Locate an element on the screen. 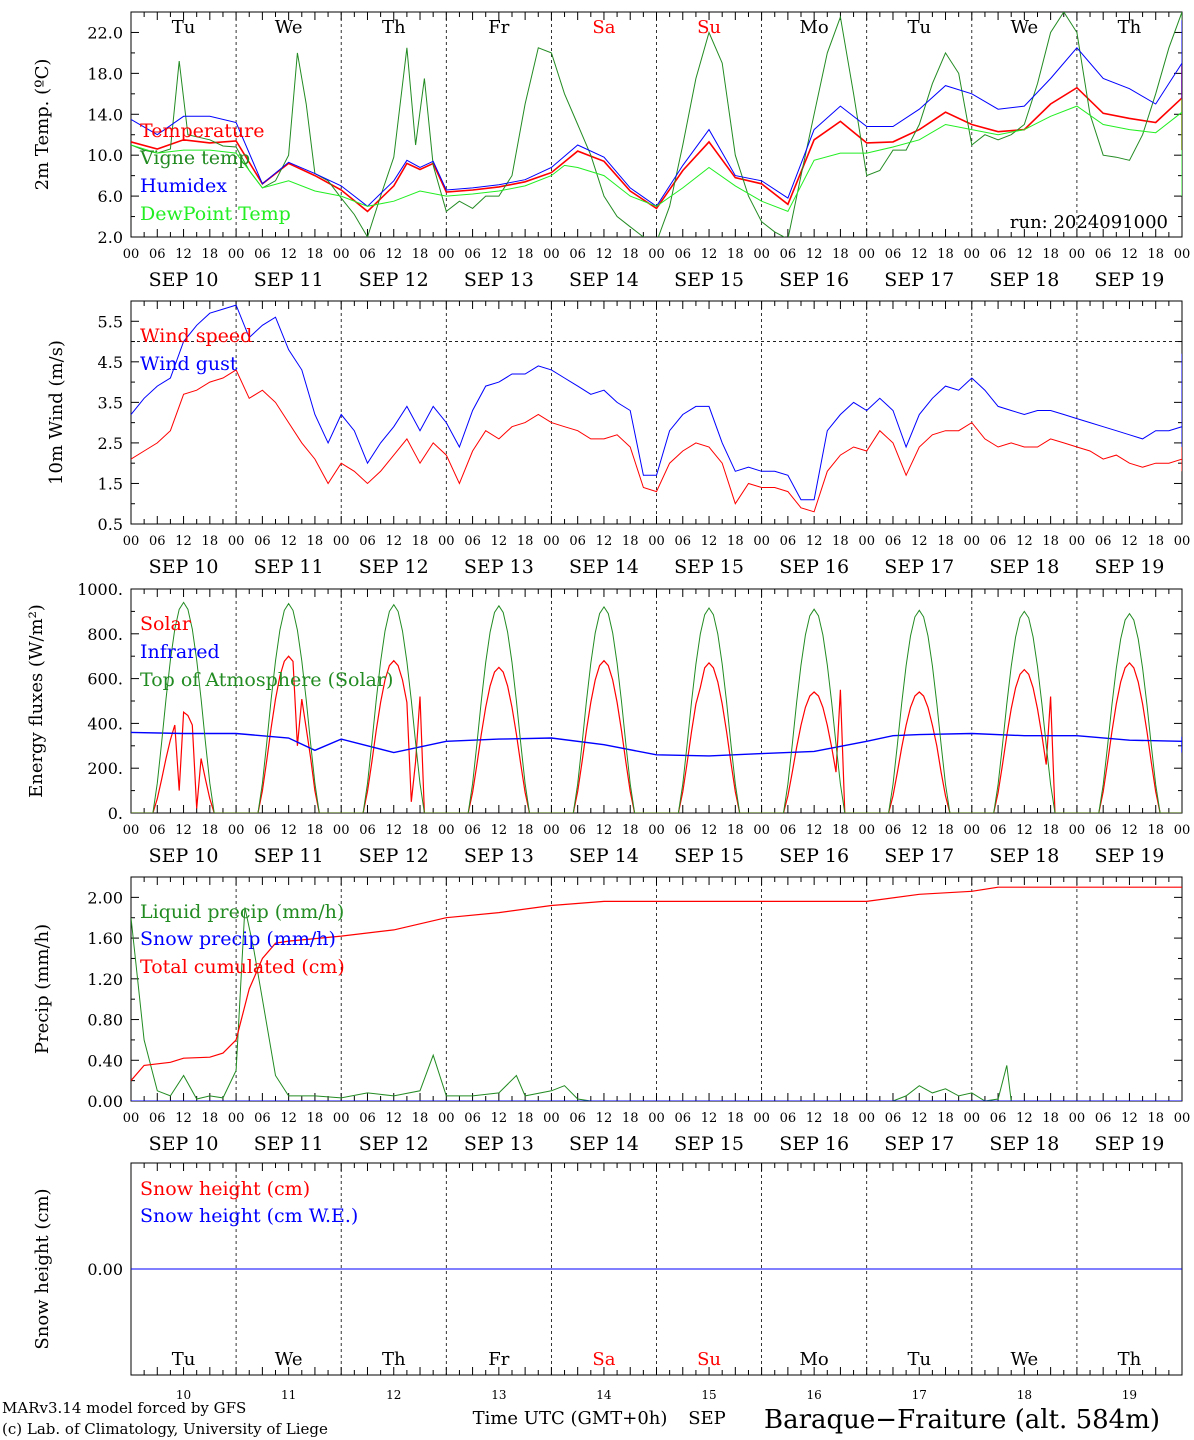 This screenshot has width=1194, height=1440. legend-entry: Snow precip (mm/h) is located at coordinates (238, 939).